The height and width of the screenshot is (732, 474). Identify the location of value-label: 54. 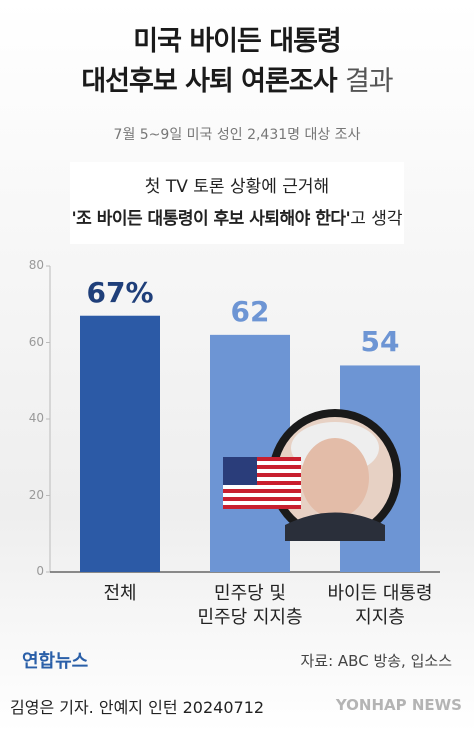
(380, 342).